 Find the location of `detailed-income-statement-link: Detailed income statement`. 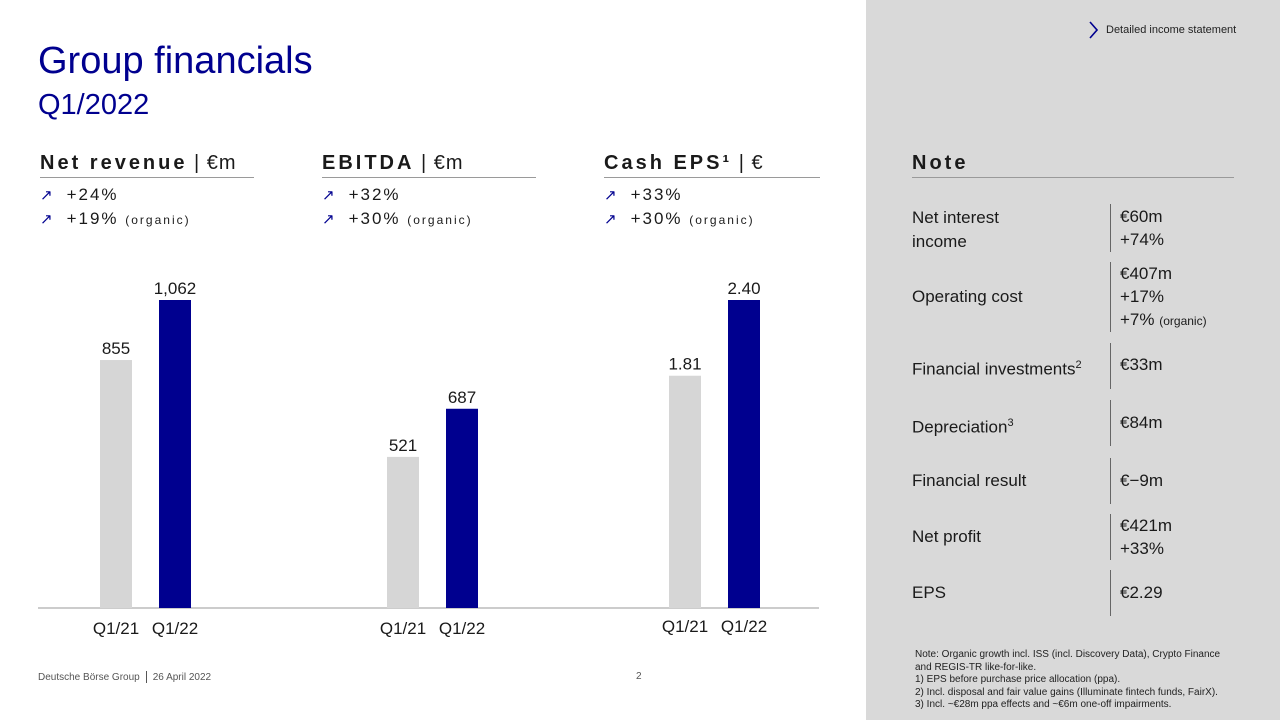

detailed-income-statement-link: Detailed income statement is located at coordinates (1162, 30).